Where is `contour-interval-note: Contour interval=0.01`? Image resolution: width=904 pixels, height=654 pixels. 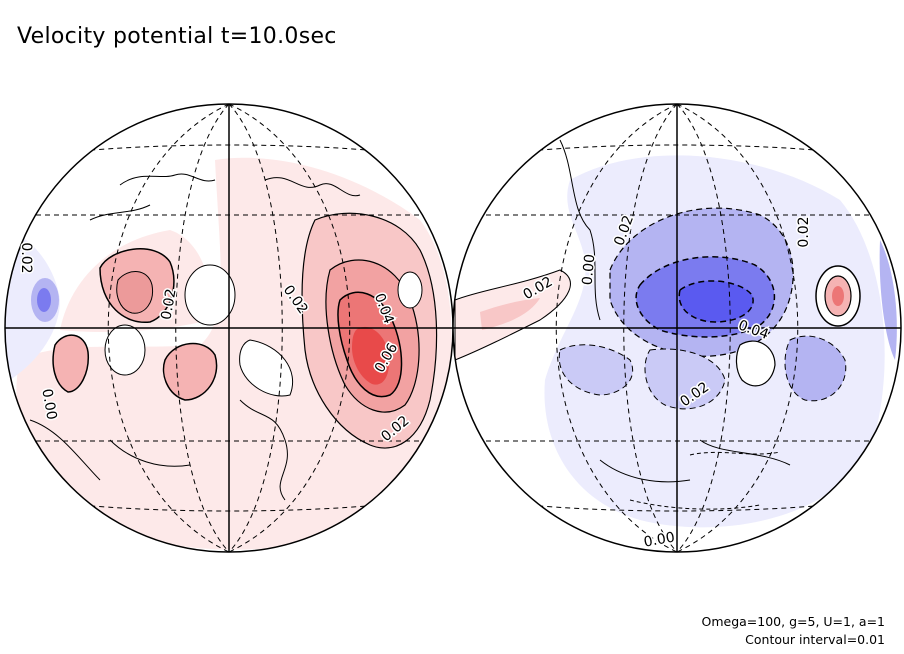 contour-interval-note: Contour interval=0.01 is located at coordinates (815, 639).